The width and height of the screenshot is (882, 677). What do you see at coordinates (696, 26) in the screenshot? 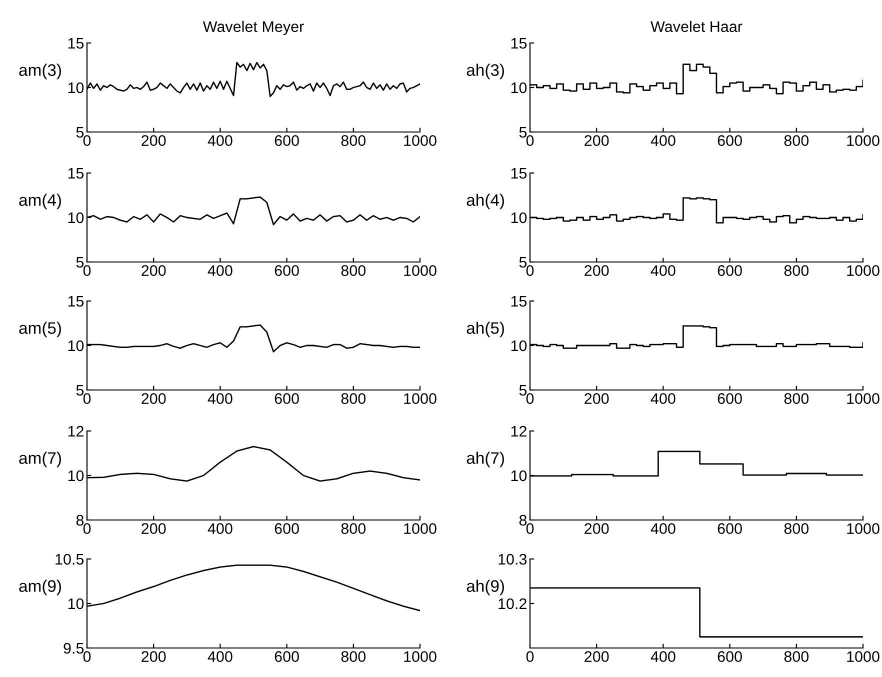
I see `chart-title: Wavelet Haar` at bounding box center [696, 26].